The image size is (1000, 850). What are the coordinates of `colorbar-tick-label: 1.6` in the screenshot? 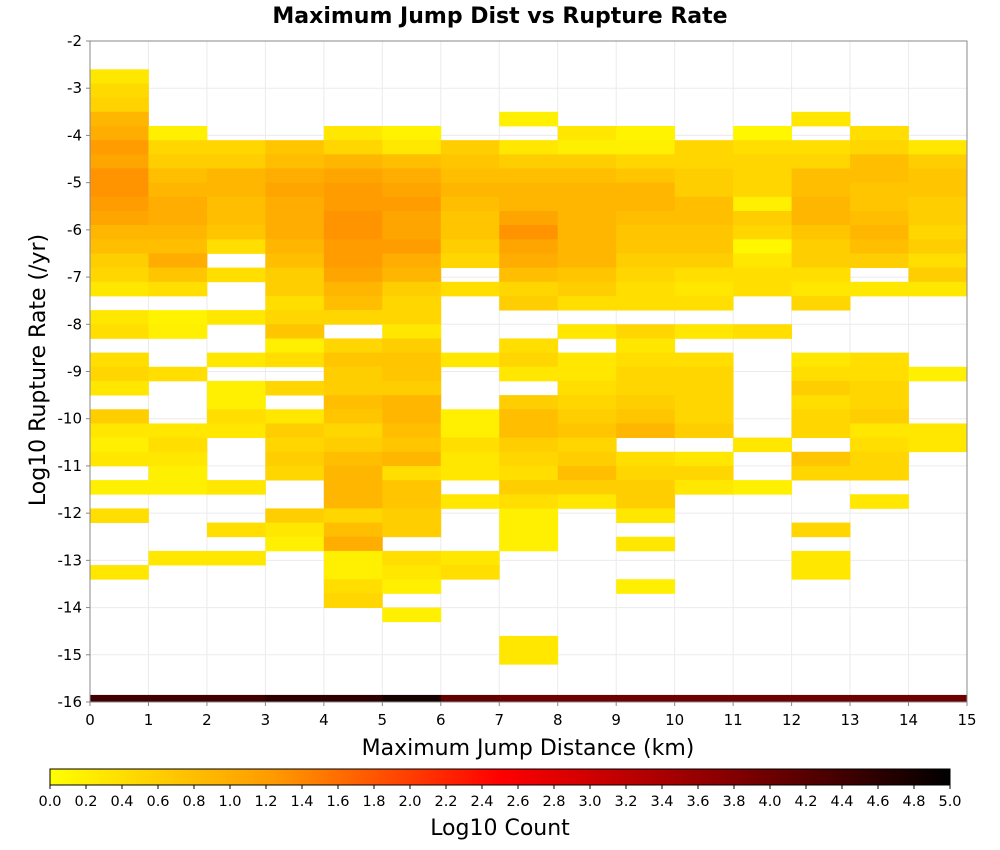 It's located at (337, 802).